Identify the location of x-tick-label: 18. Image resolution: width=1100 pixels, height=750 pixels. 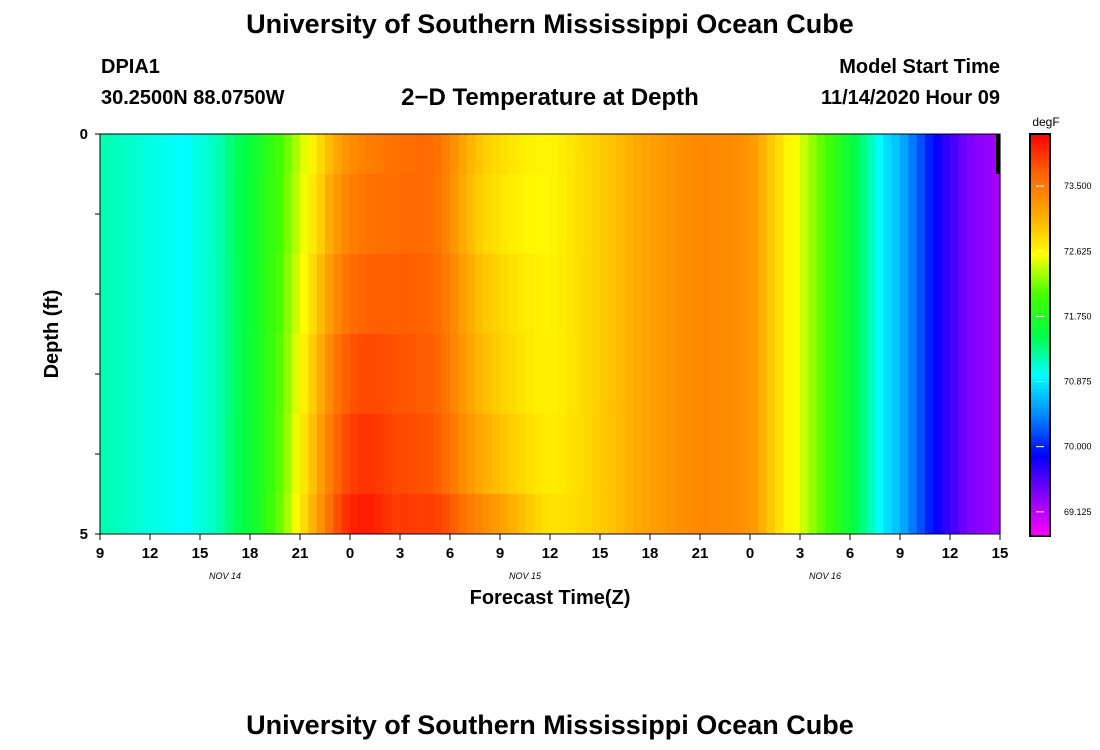
(250, 553).